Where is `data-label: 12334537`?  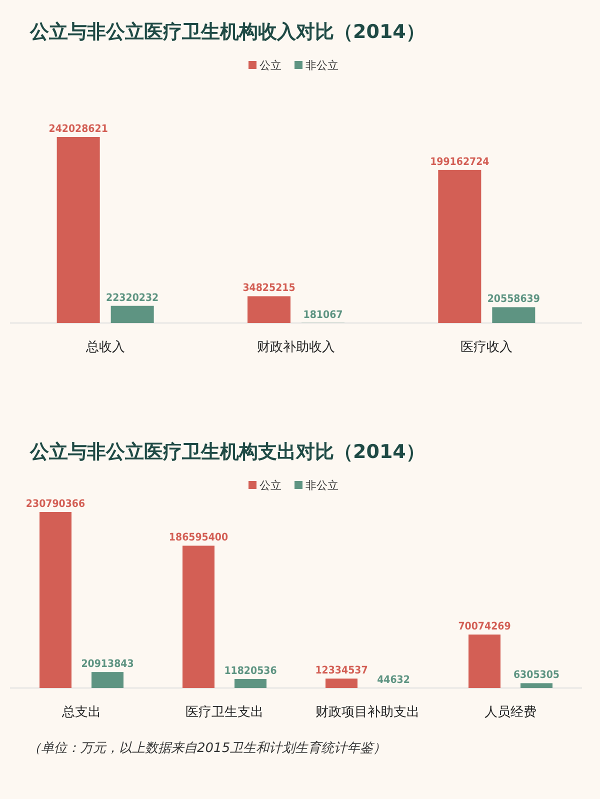
data-label: 12334537 is located at coordinates (341, 670).